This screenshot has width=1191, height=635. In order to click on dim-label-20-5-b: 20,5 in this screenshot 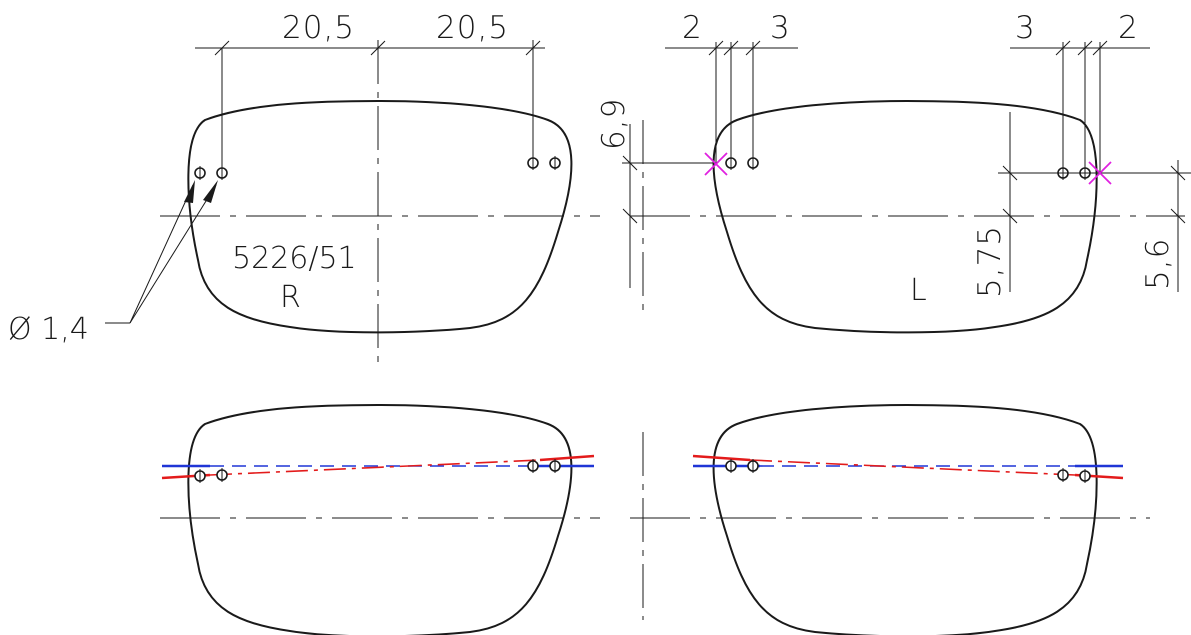, I will do `click(472, 28)`.